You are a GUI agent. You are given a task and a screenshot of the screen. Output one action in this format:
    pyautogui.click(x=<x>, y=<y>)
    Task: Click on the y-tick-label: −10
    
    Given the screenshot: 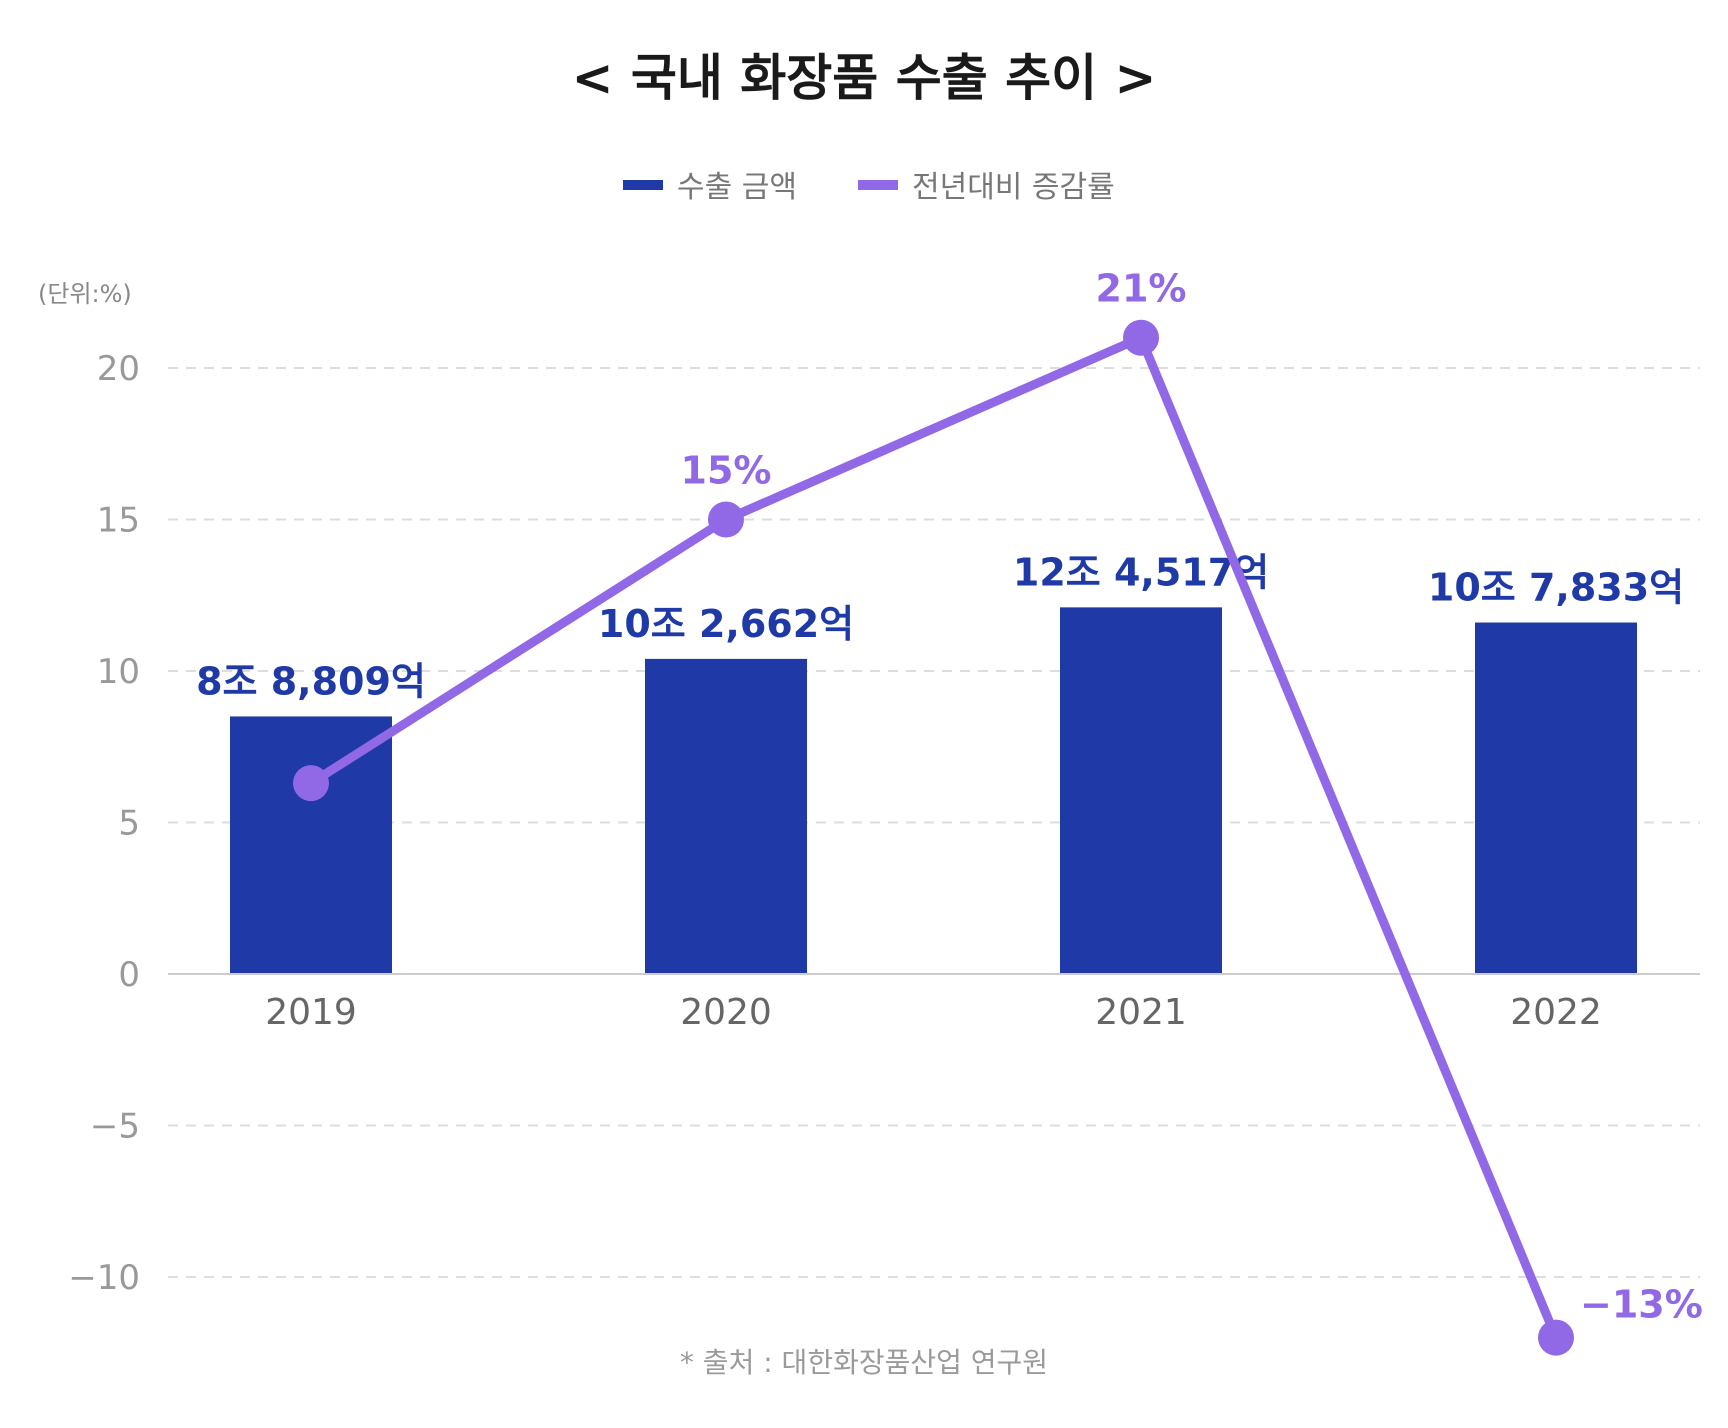 What is the action you would take?
    pyautogui.click(x=104, y=1278)
    